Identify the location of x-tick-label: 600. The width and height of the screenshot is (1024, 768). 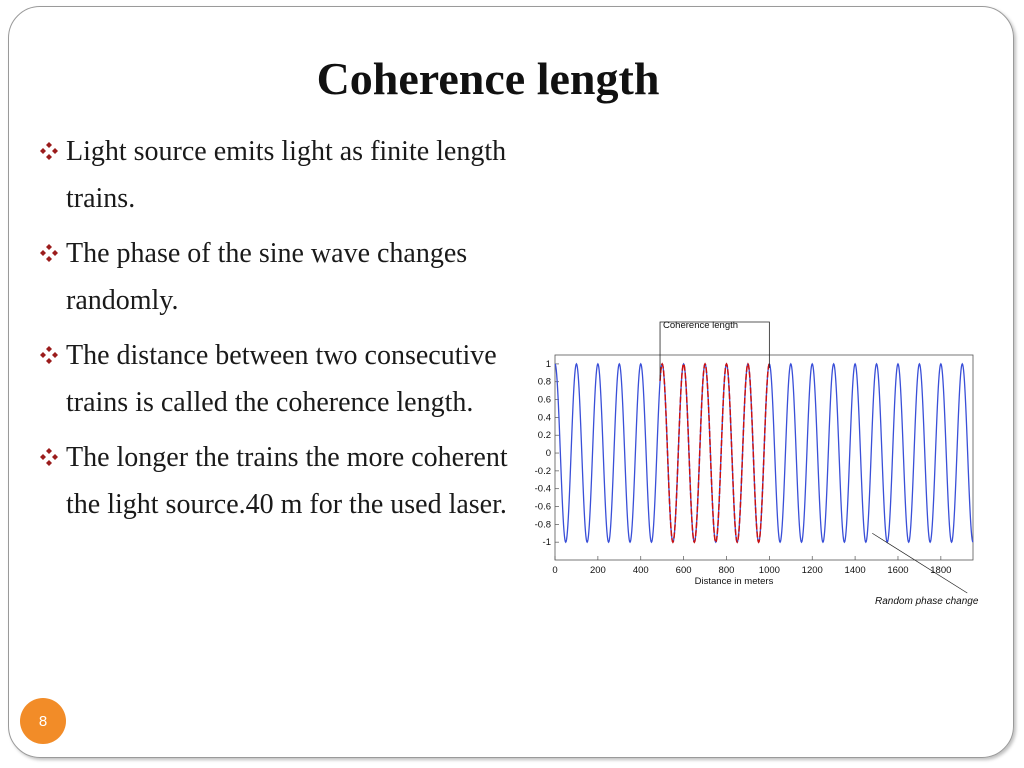
(684, 570).